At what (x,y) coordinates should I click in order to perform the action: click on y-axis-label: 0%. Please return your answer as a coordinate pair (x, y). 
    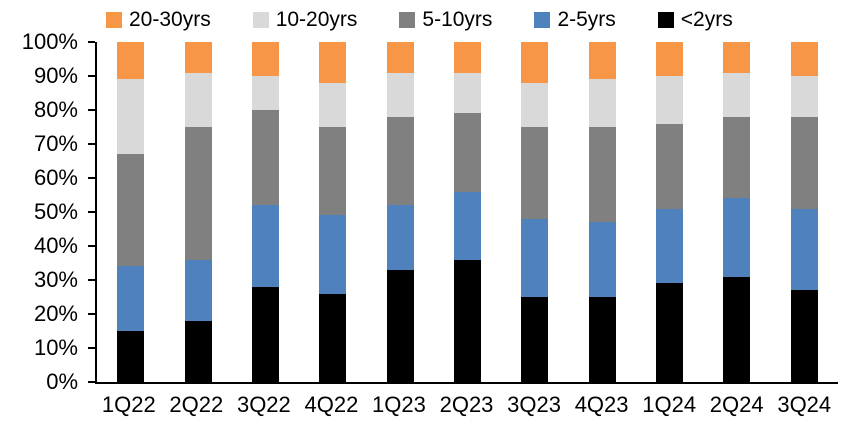
    Looking at the image, I should click on (62, 381).